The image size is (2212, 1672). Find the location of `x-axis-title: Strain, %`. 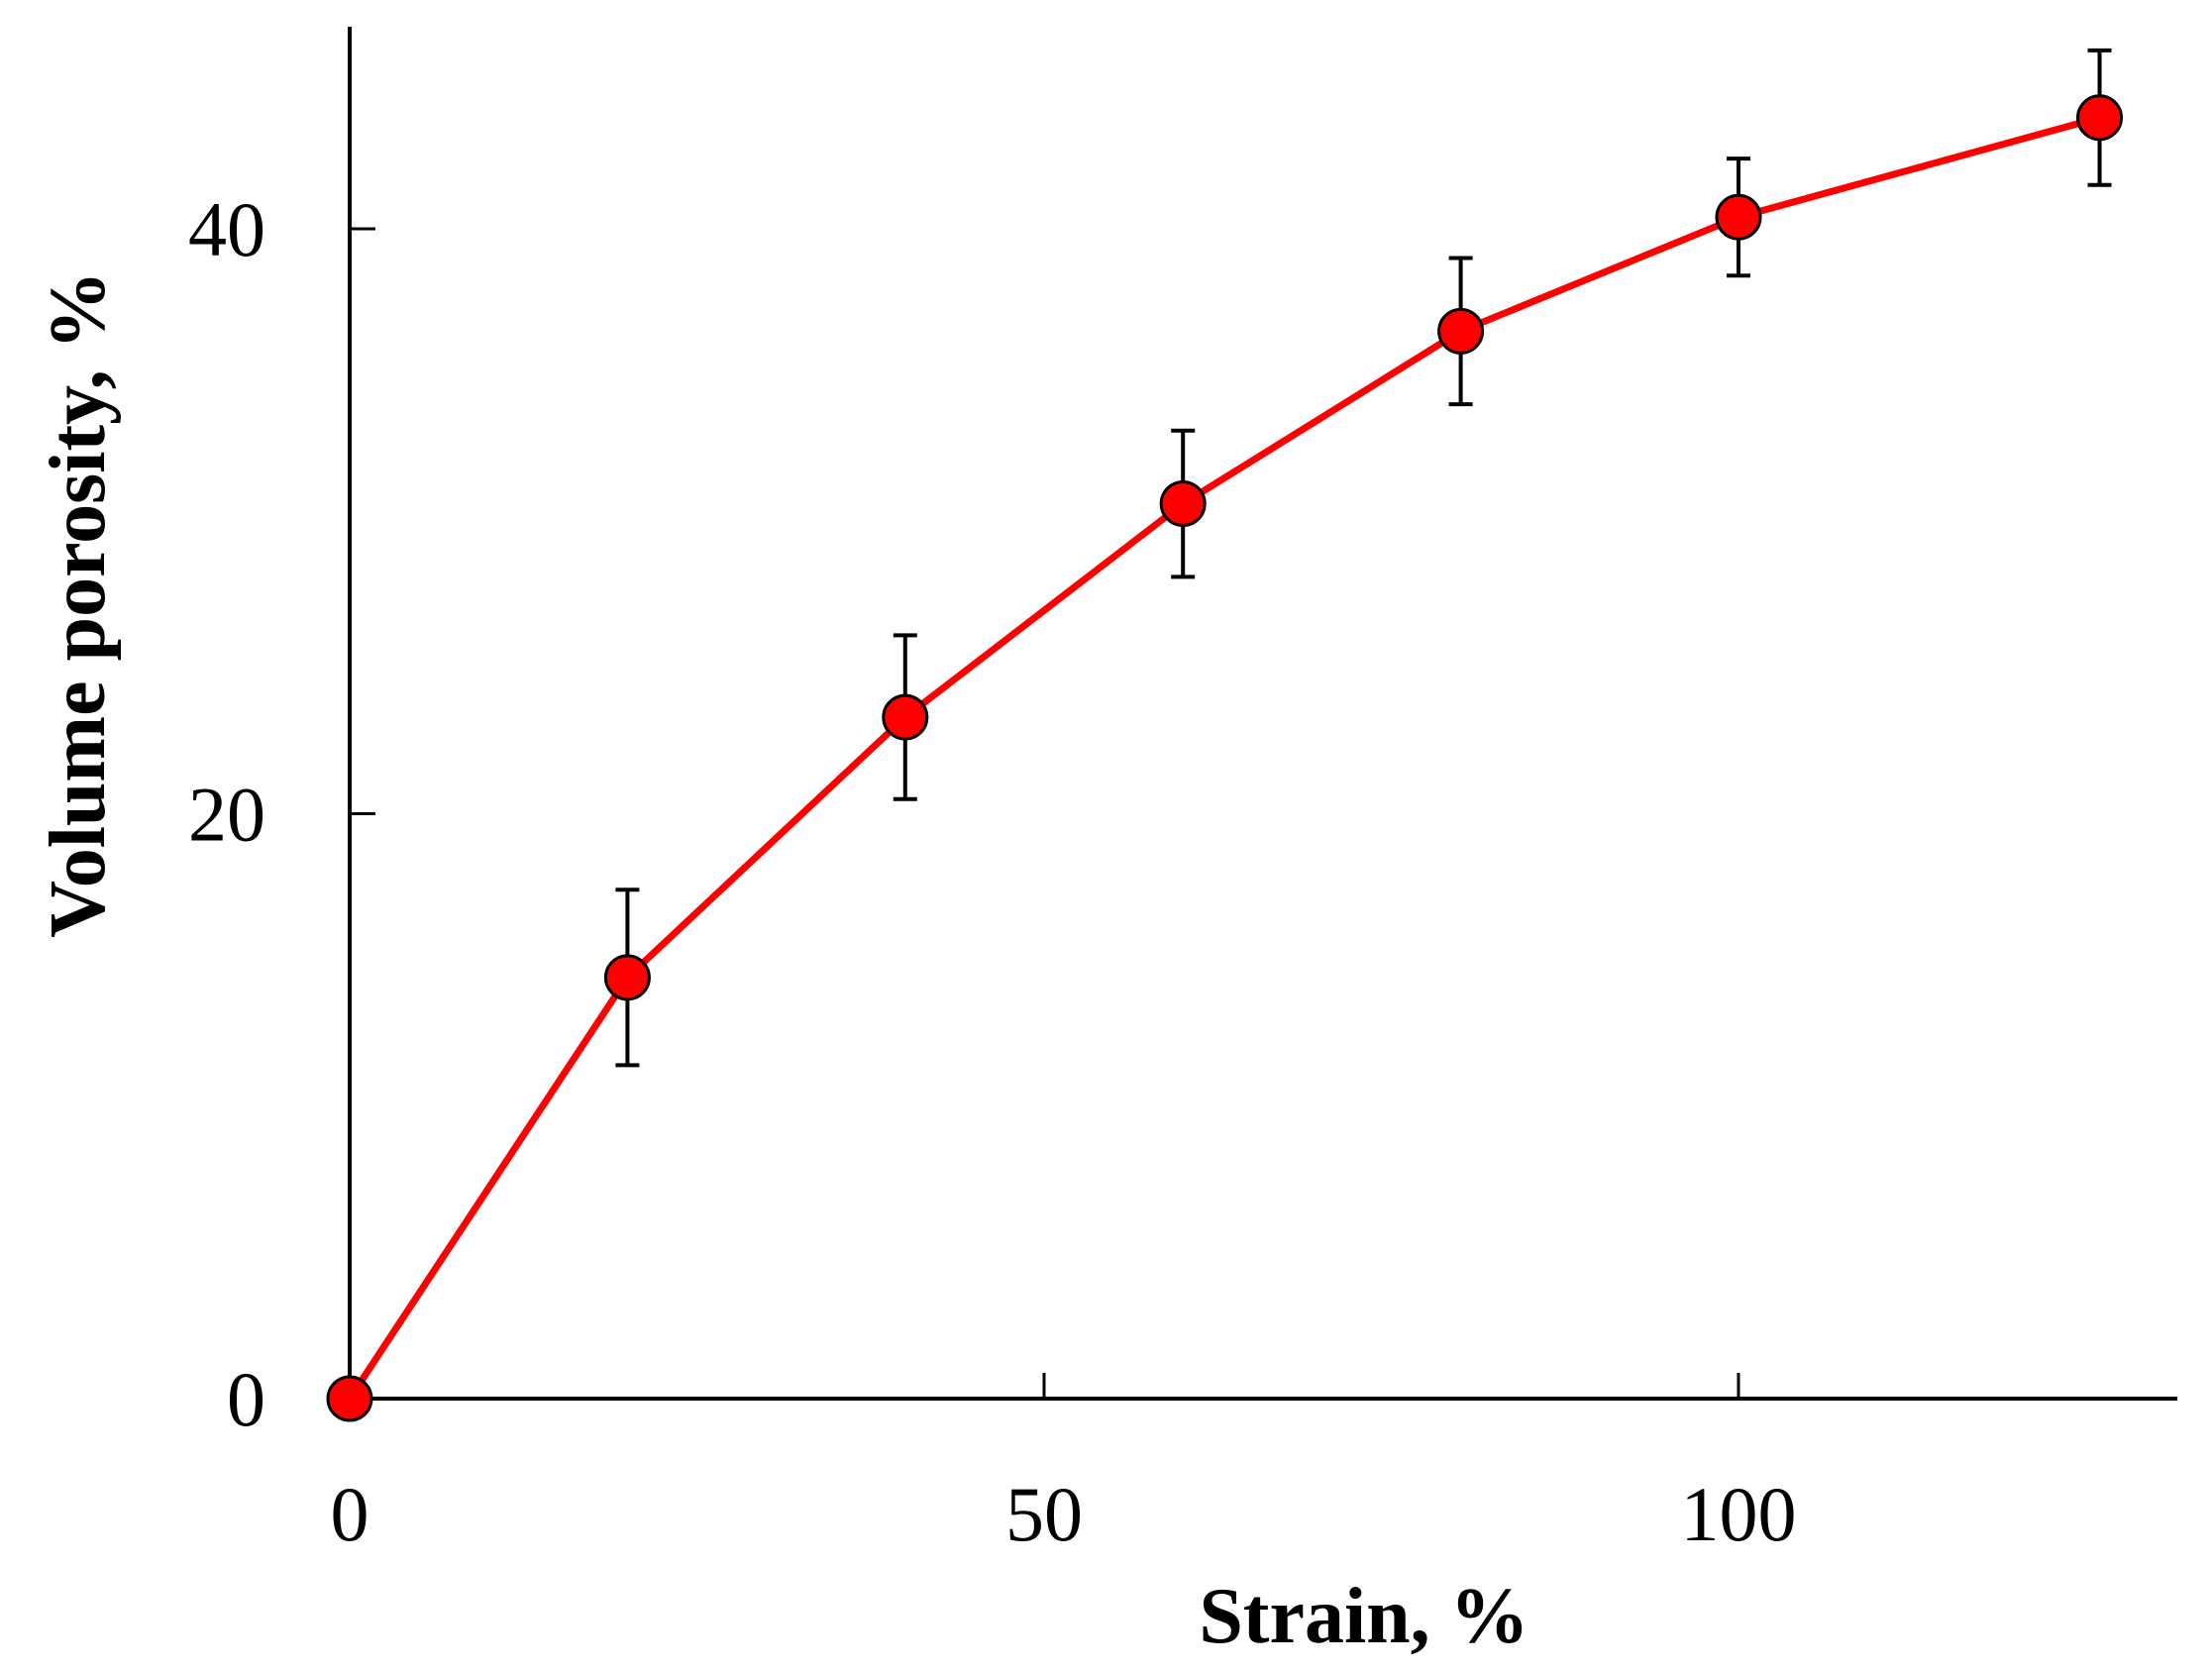

x-axis-title: Strain, % is located at coordinates (1363, 1617).